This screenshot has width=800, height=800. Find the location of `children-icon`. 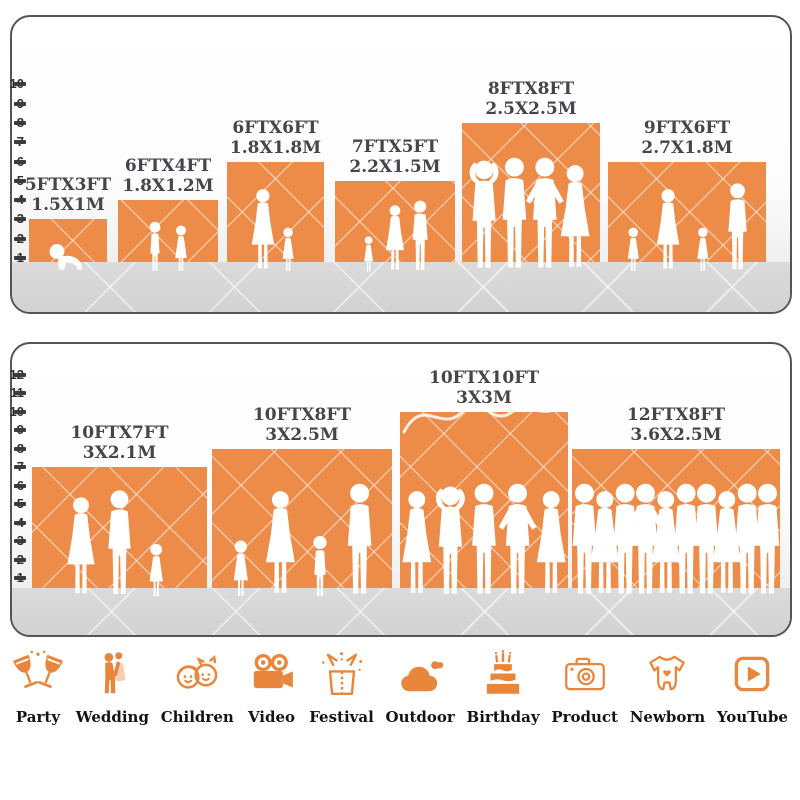

children-icon is located at coordinates (197, 674).